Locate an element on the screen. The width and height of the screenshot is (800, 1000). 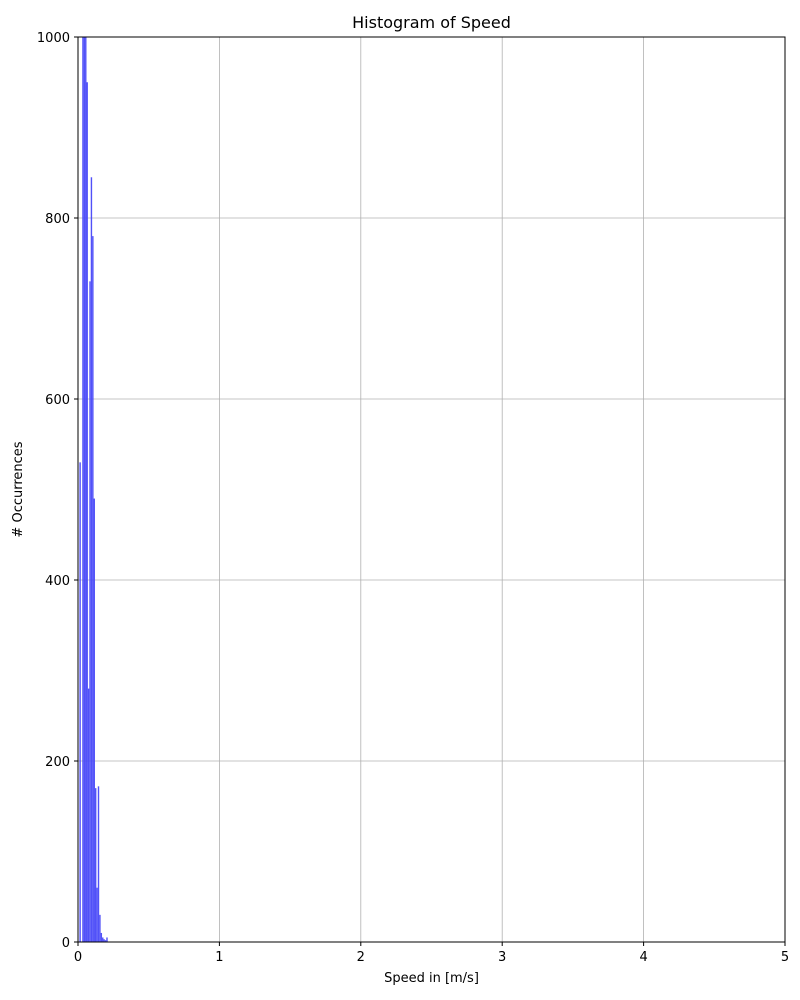
y-axis-label: # Occurrences is located at coordinates (18, 489).